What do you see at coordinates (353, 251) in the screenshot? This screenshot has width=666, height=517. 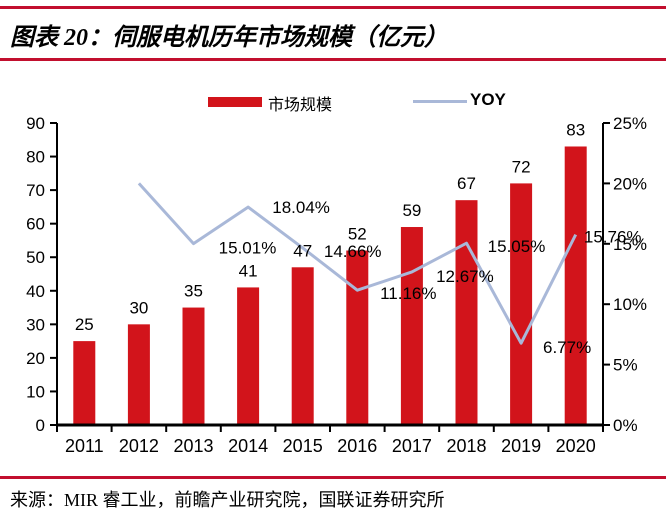 I see `yoy-value-label: 14.66%` at bounding box center [353, 251].